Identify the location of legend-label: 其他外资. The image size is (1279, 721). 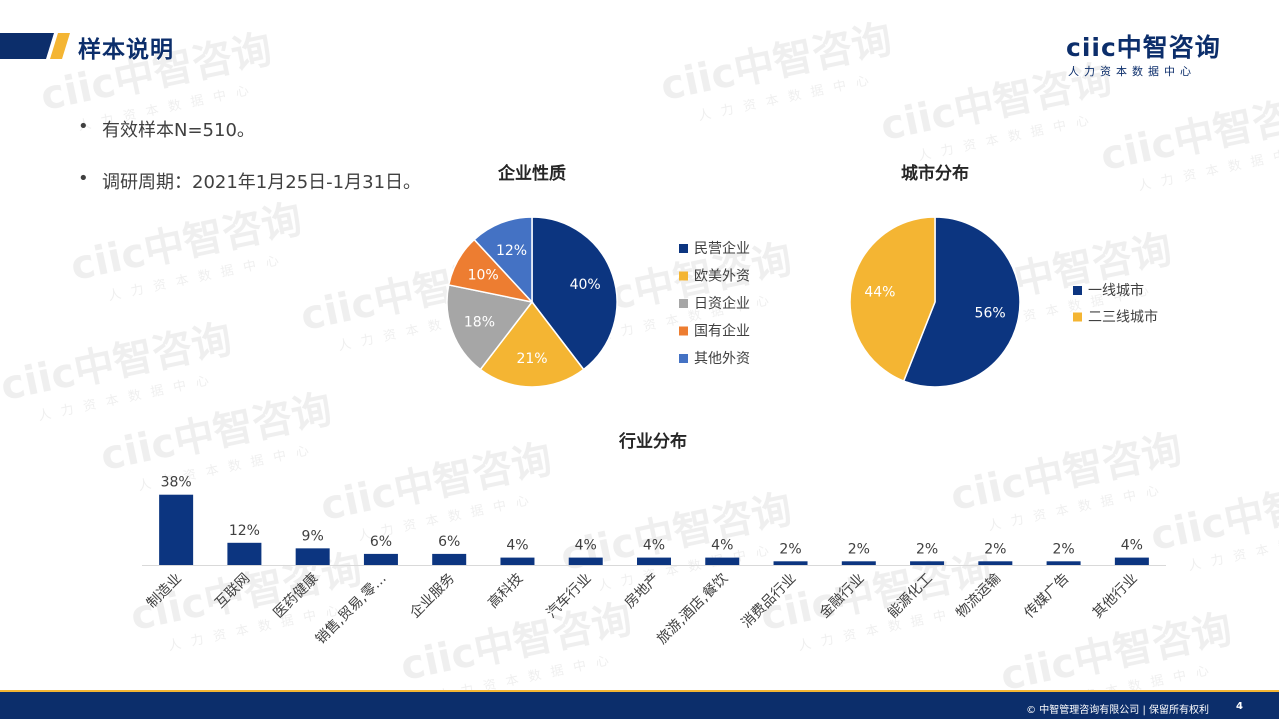
(722, 359).